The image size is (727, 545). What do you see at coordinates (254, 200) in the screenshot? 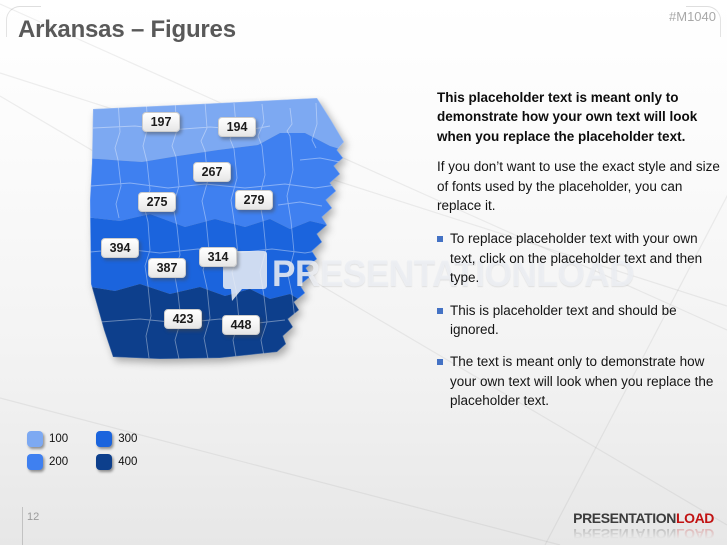
I see `map-value-badge: 279` at bounding box center [254, 200].